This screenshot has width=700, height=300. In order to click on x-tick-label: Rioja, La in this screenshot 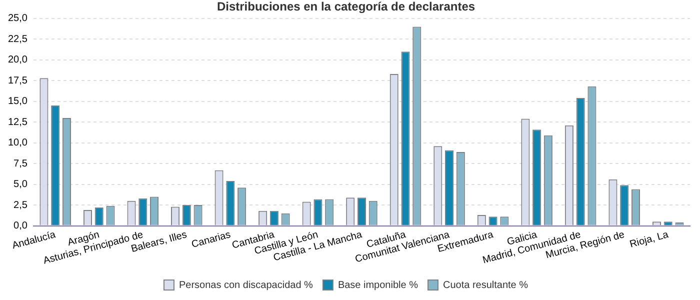, I will do `click(649, 239)`.